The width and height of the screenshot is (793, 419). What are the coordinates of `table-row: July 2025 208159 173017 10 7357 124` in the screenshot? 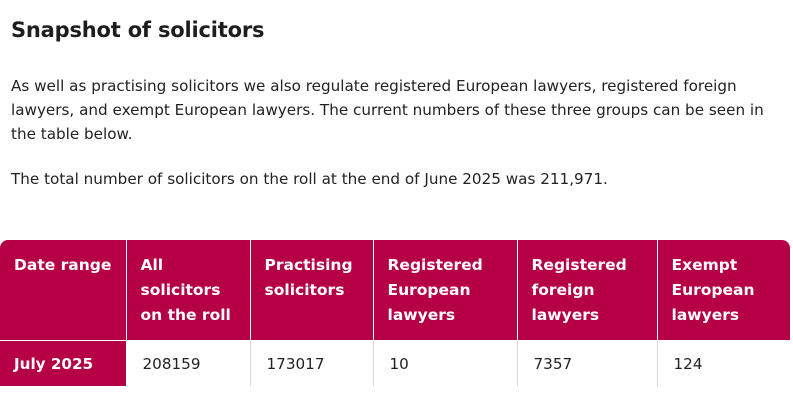 It's located at (395, 363).